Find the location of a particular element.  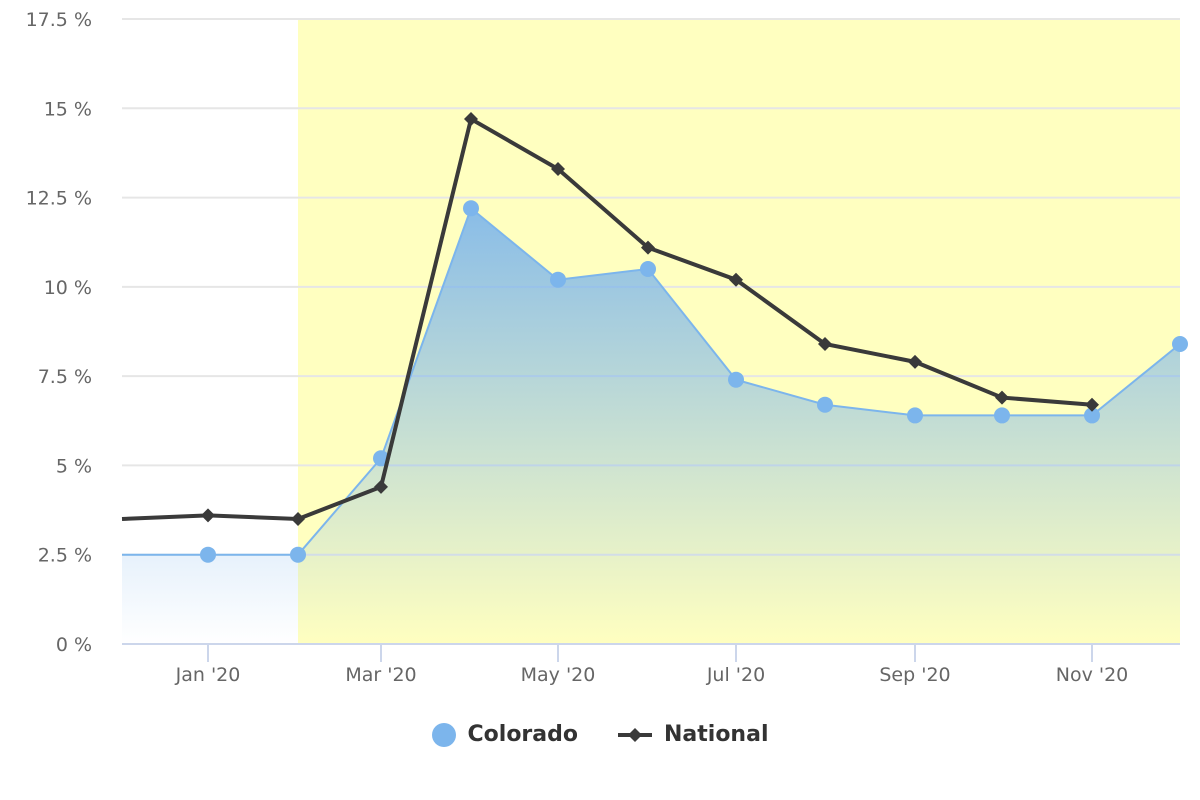

x-tick-label: Sep '20 is located at coordinates (914, 675).